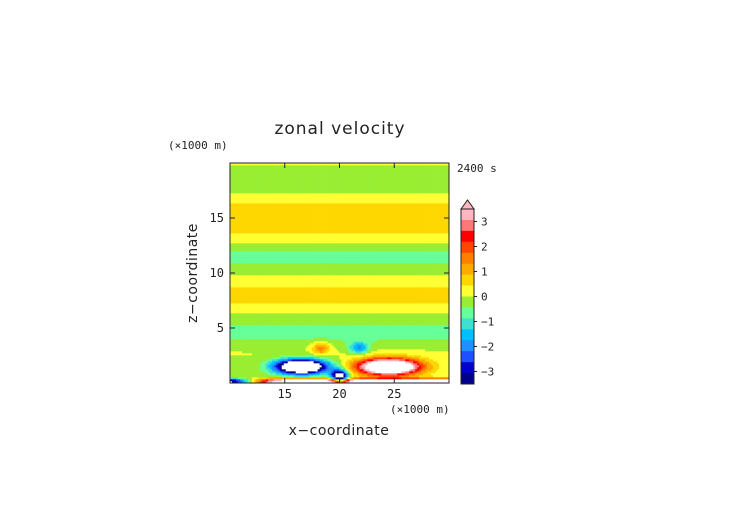 The width and height of the screenshot is (752, 532). What do you see at coordinates (339, 273) in the screenshot?
I see `heatmap-field` at bounding box center [339, 273].